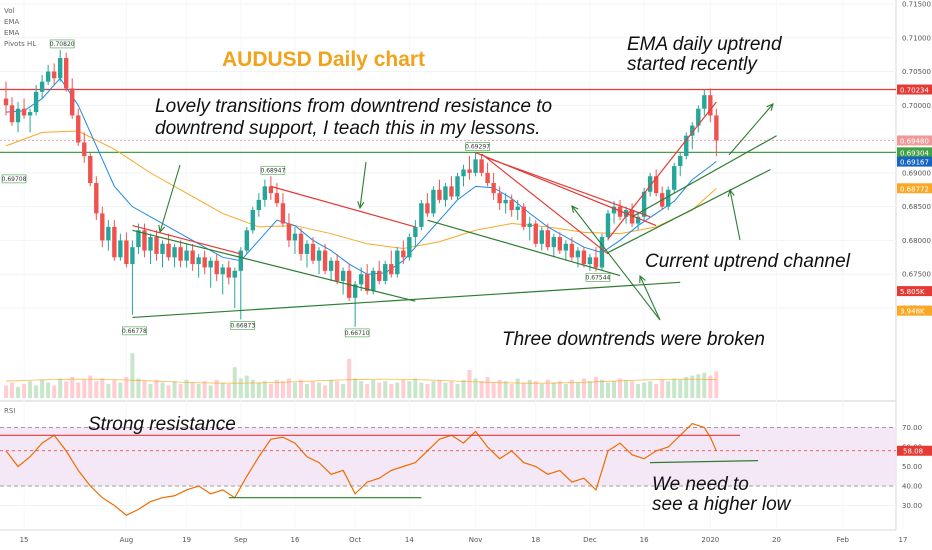 The image size is (932, 550). I want to click on date-tick-label: 2020, so click(710, 540).